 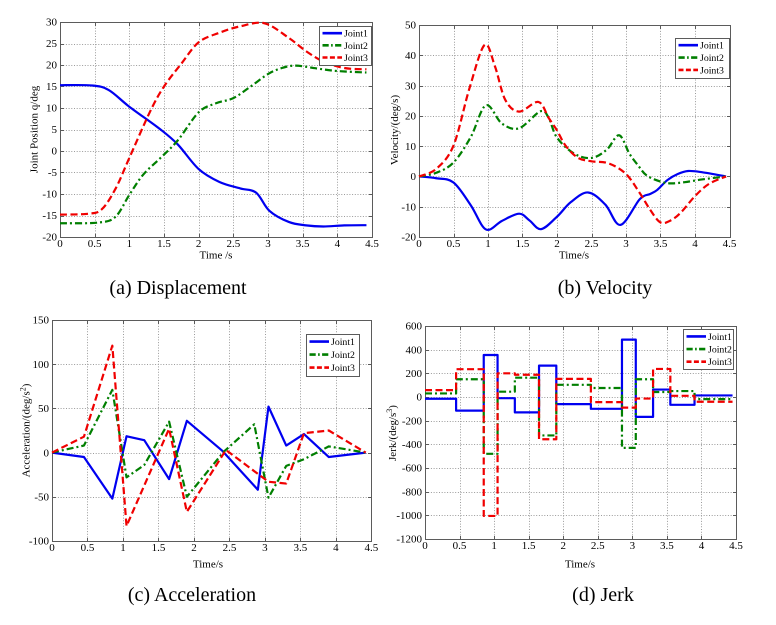 What do you see at coordinates (26, 430) in the screenshot?
I see `svg-text: Acceleration/(deg/s2)` at bounding box center [26, 430].